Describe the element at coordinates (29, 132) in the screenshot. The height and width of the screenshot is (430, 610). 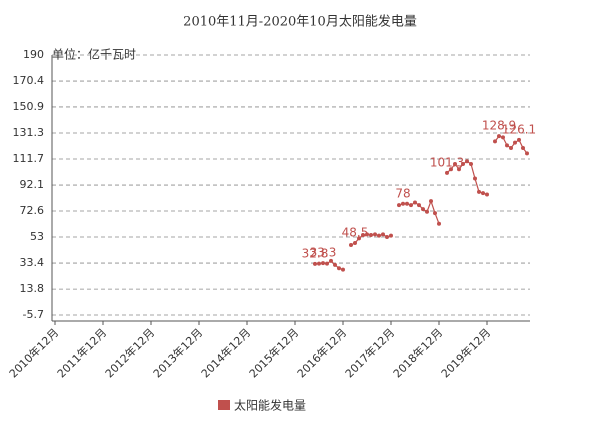
I see `y-tick-label: 131.3` at that location.